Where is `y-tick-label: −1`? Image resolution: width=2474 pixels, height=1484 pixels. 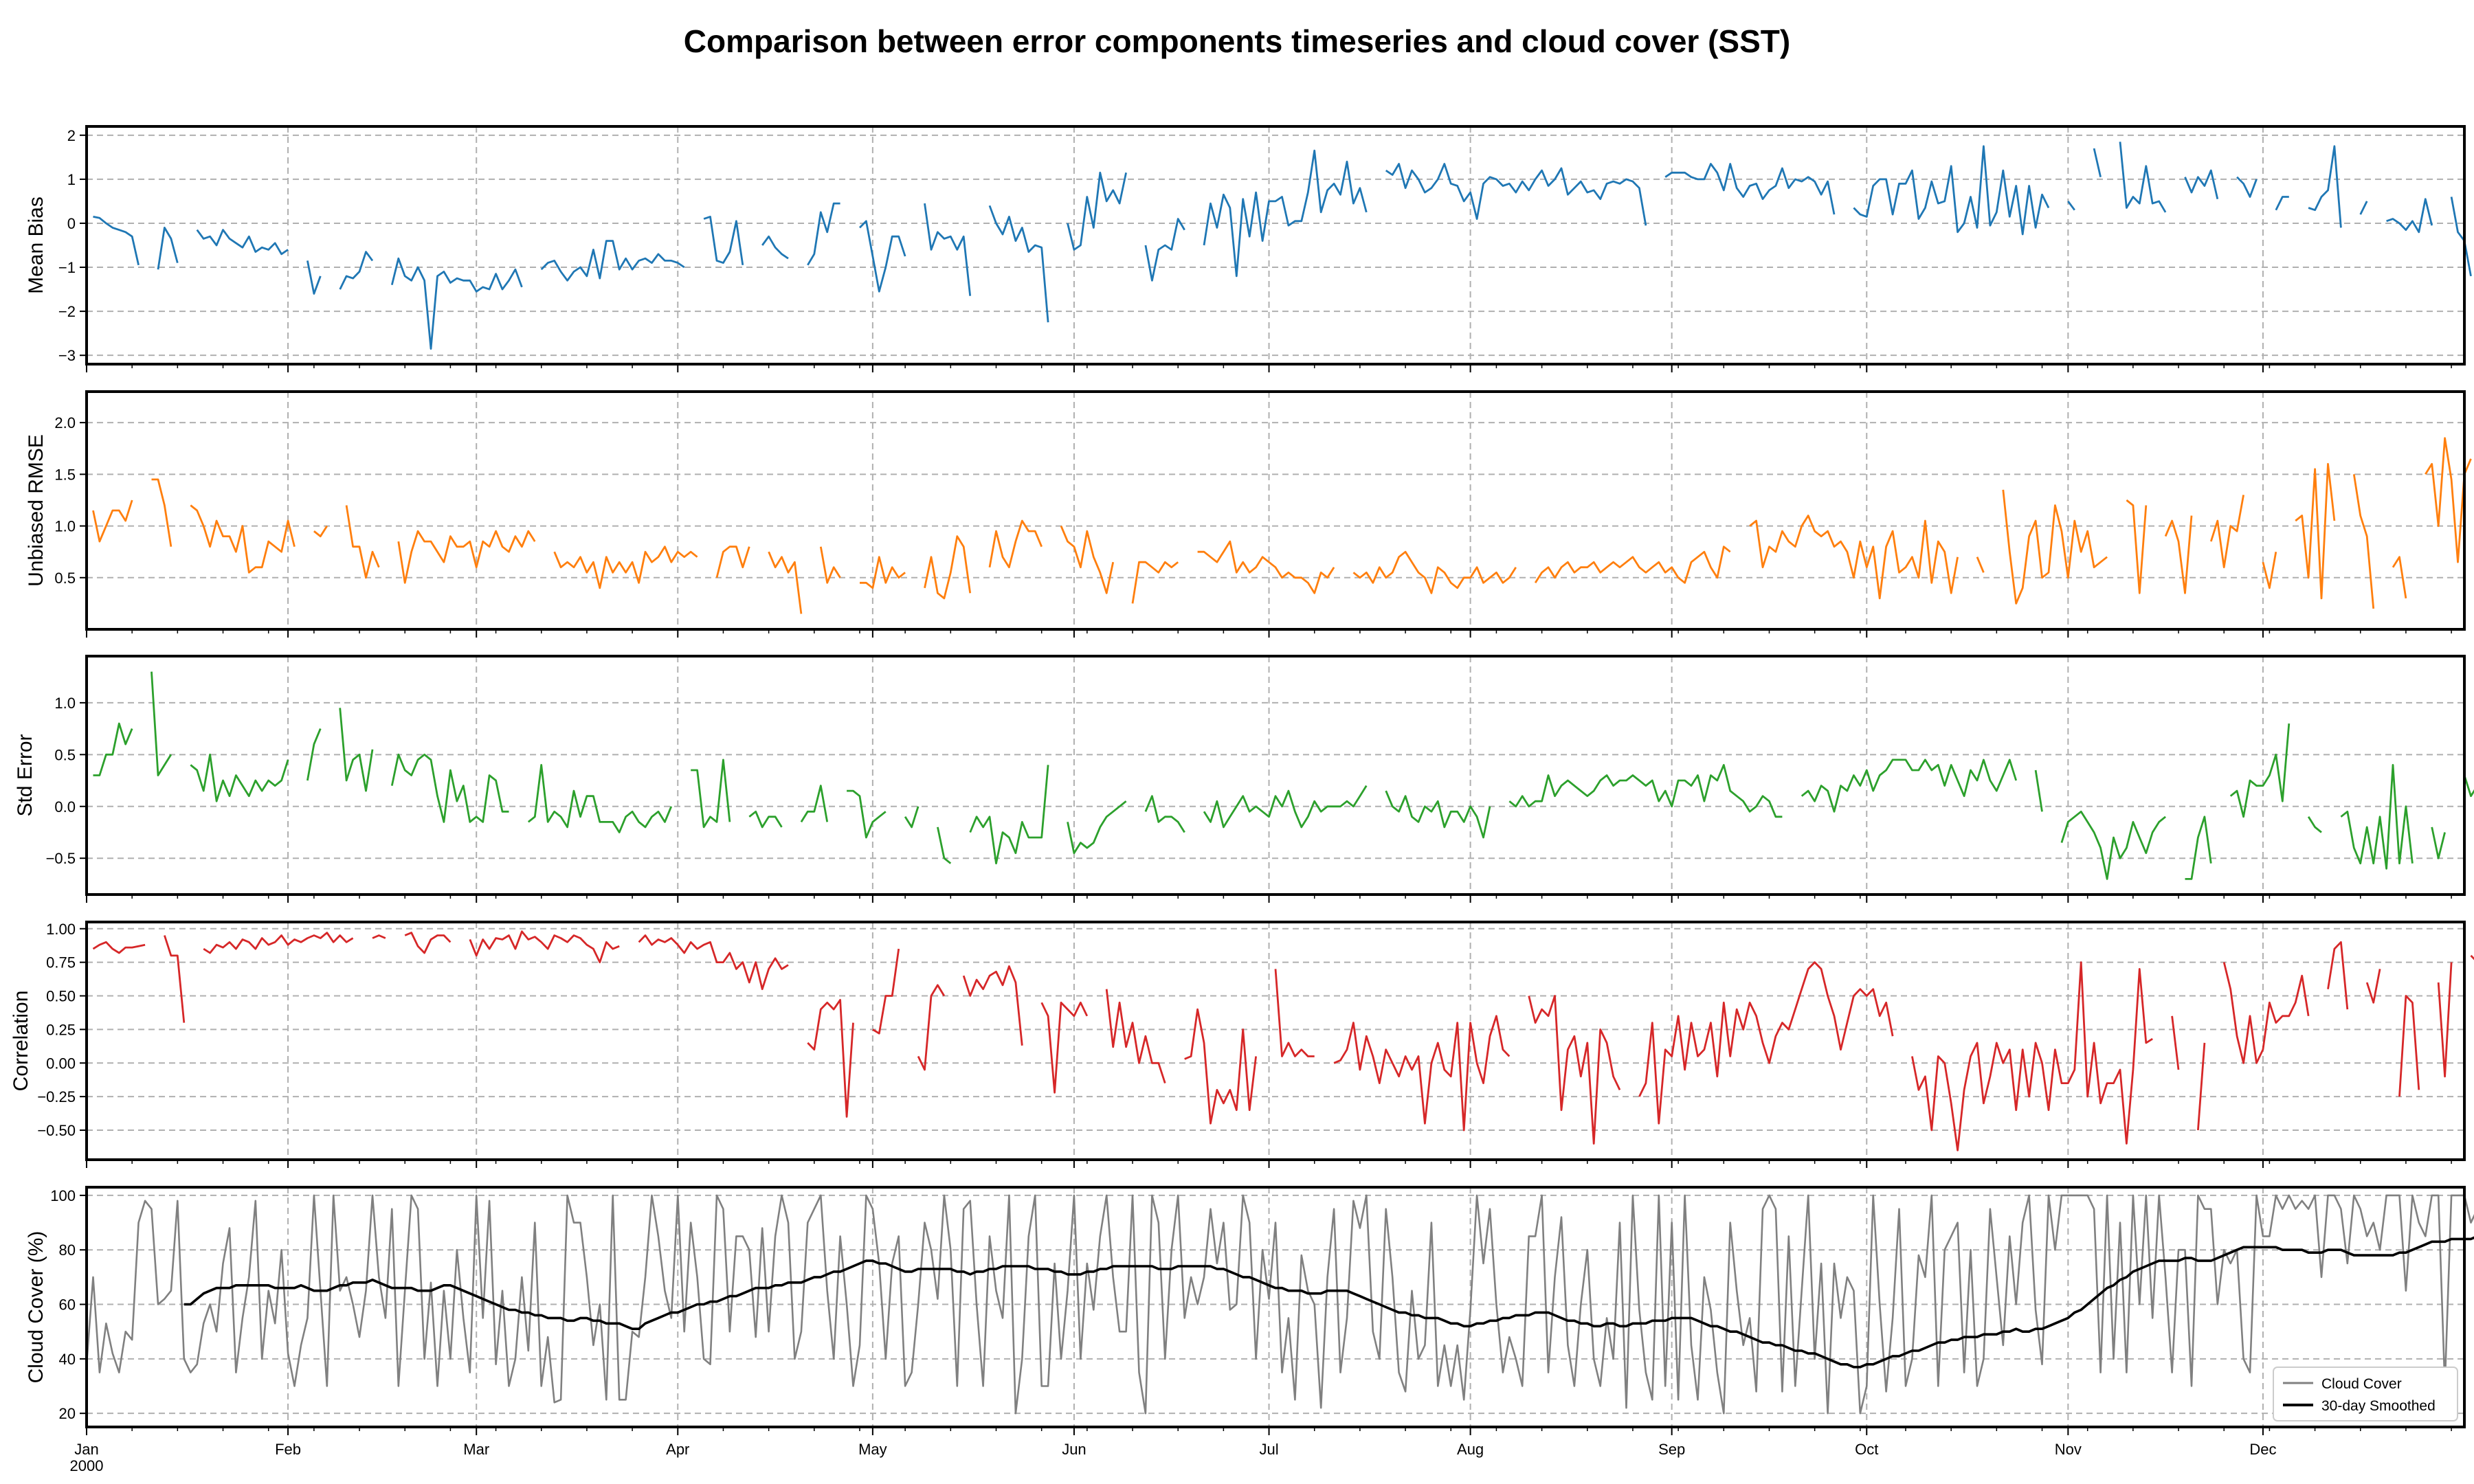
y-tick-label: −1 is located at coordinates (67, 267).